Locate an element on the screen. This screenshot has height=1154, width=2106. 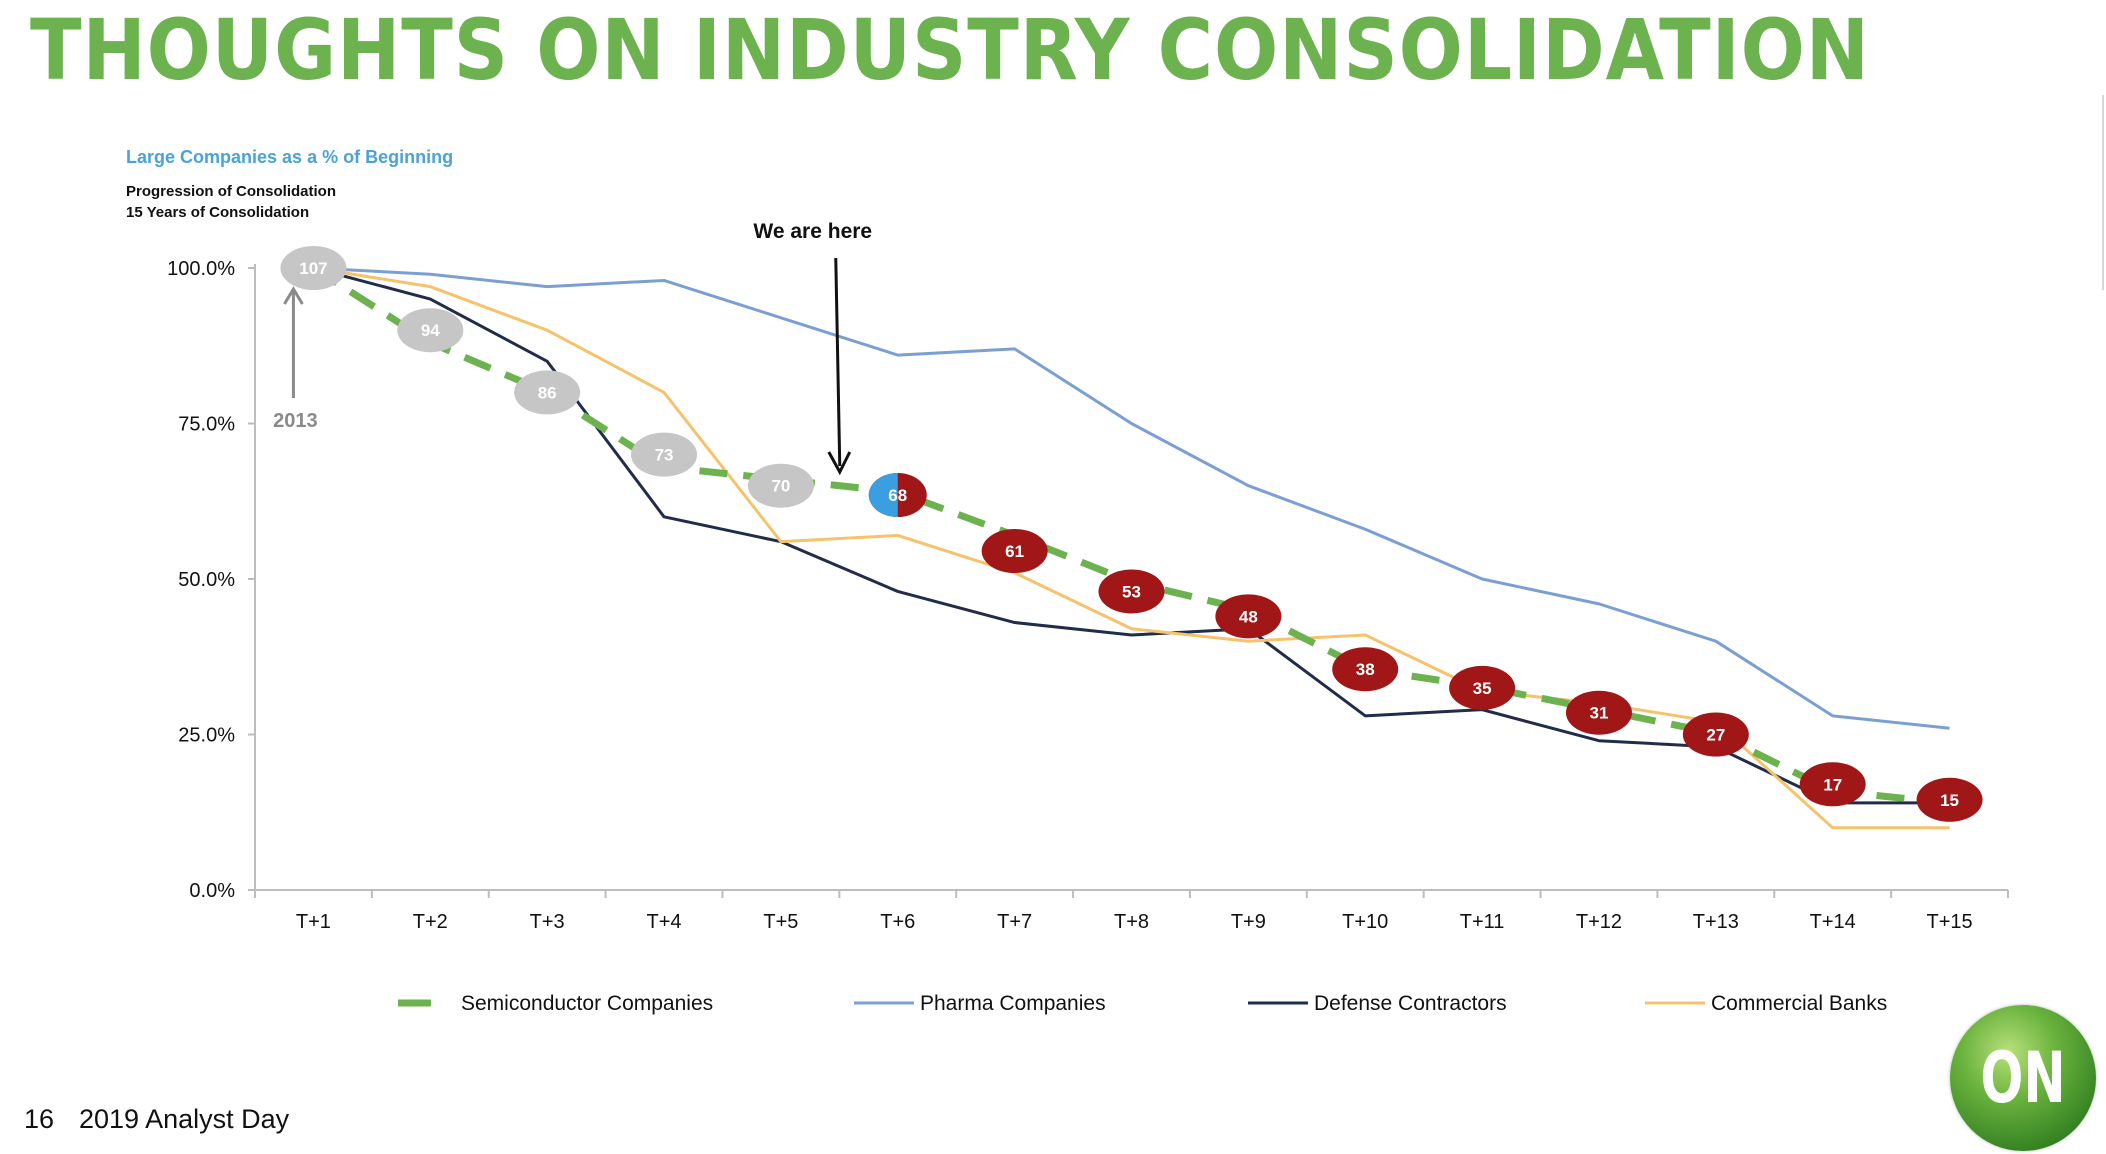
legend-label: Pharma Companies is located at coordinates (1013, 1003).